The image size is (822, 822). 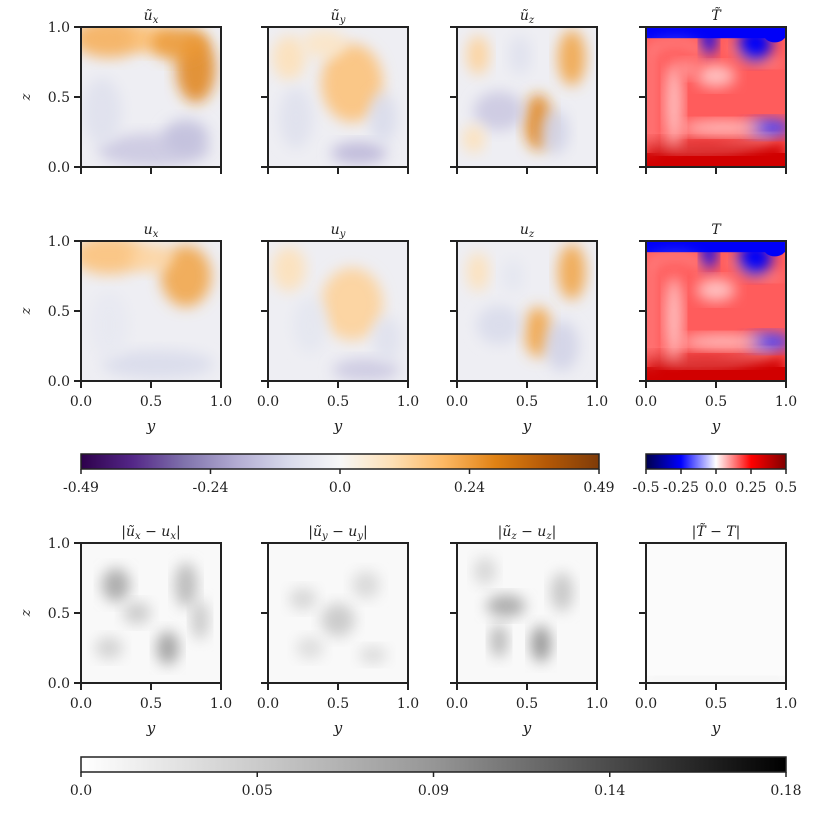 I want to click on colorbar-tick-label: 0.14, so click(x=609, y=791).